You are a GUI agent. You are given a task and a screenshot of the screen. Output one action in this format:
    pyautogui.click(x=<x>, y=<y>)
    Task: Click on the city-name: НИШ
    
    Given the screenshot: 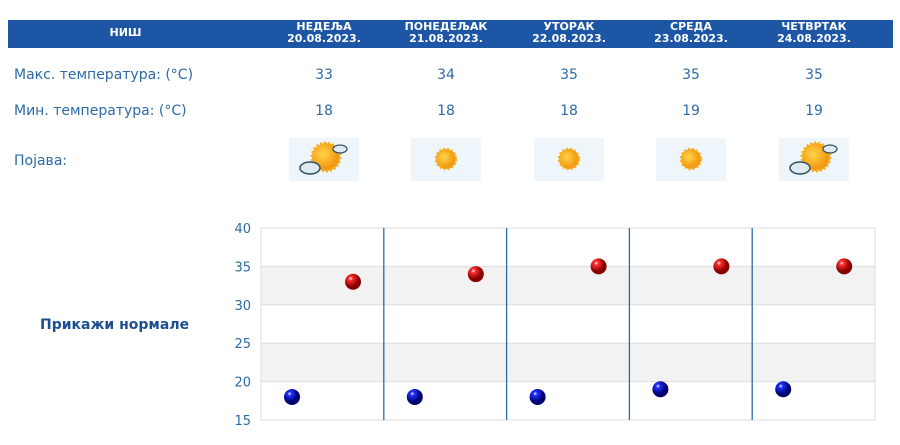 What is the action you would take?
    pyautogui.click(x=125, y=32)
    